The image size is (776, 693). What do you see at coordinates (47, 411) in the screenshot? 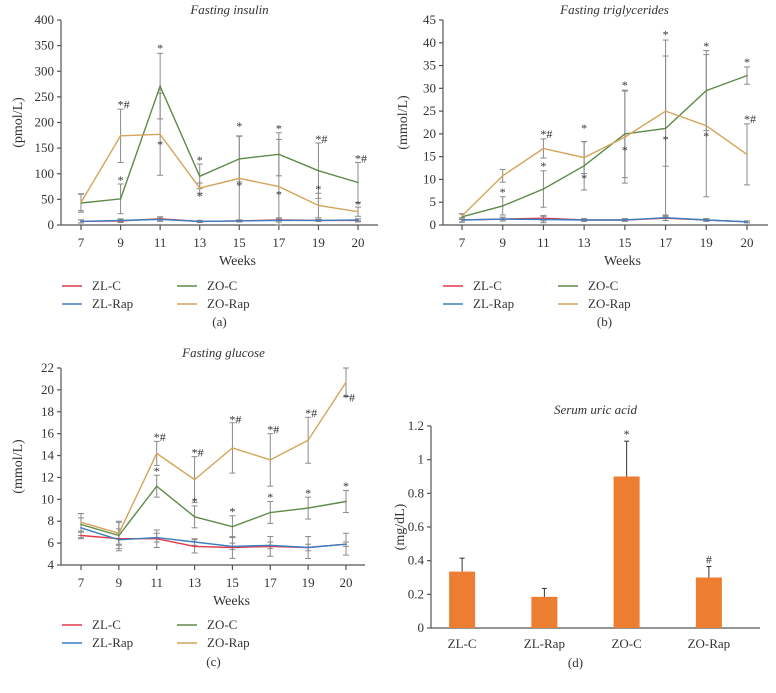
I see `y-tick-label: 18` at bounding box center [47, 411].